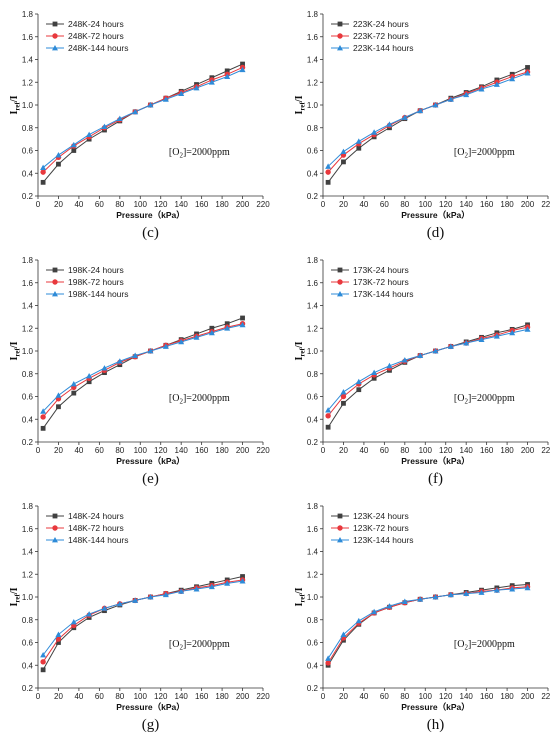 This screenshot has height=743, width=550. Describe the element at coordinates (427, 369) in the screenshot. I see `series-line` at that location.